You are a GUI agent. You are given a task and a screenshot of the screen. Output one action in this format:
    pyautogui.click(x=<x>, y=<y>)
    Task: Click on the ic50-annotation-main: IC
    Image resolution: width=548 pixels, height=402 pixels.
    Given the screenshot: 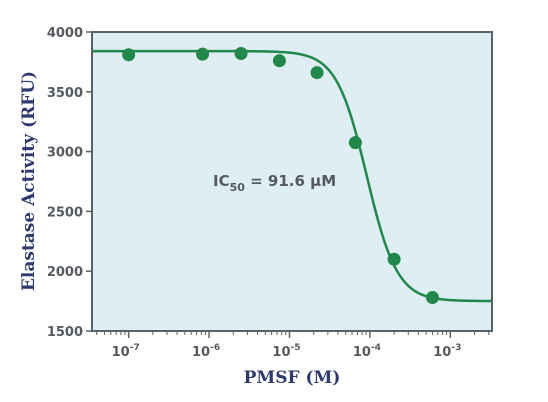 What is the action you would take?
    pyautogui.click(x=221, y=181)
    